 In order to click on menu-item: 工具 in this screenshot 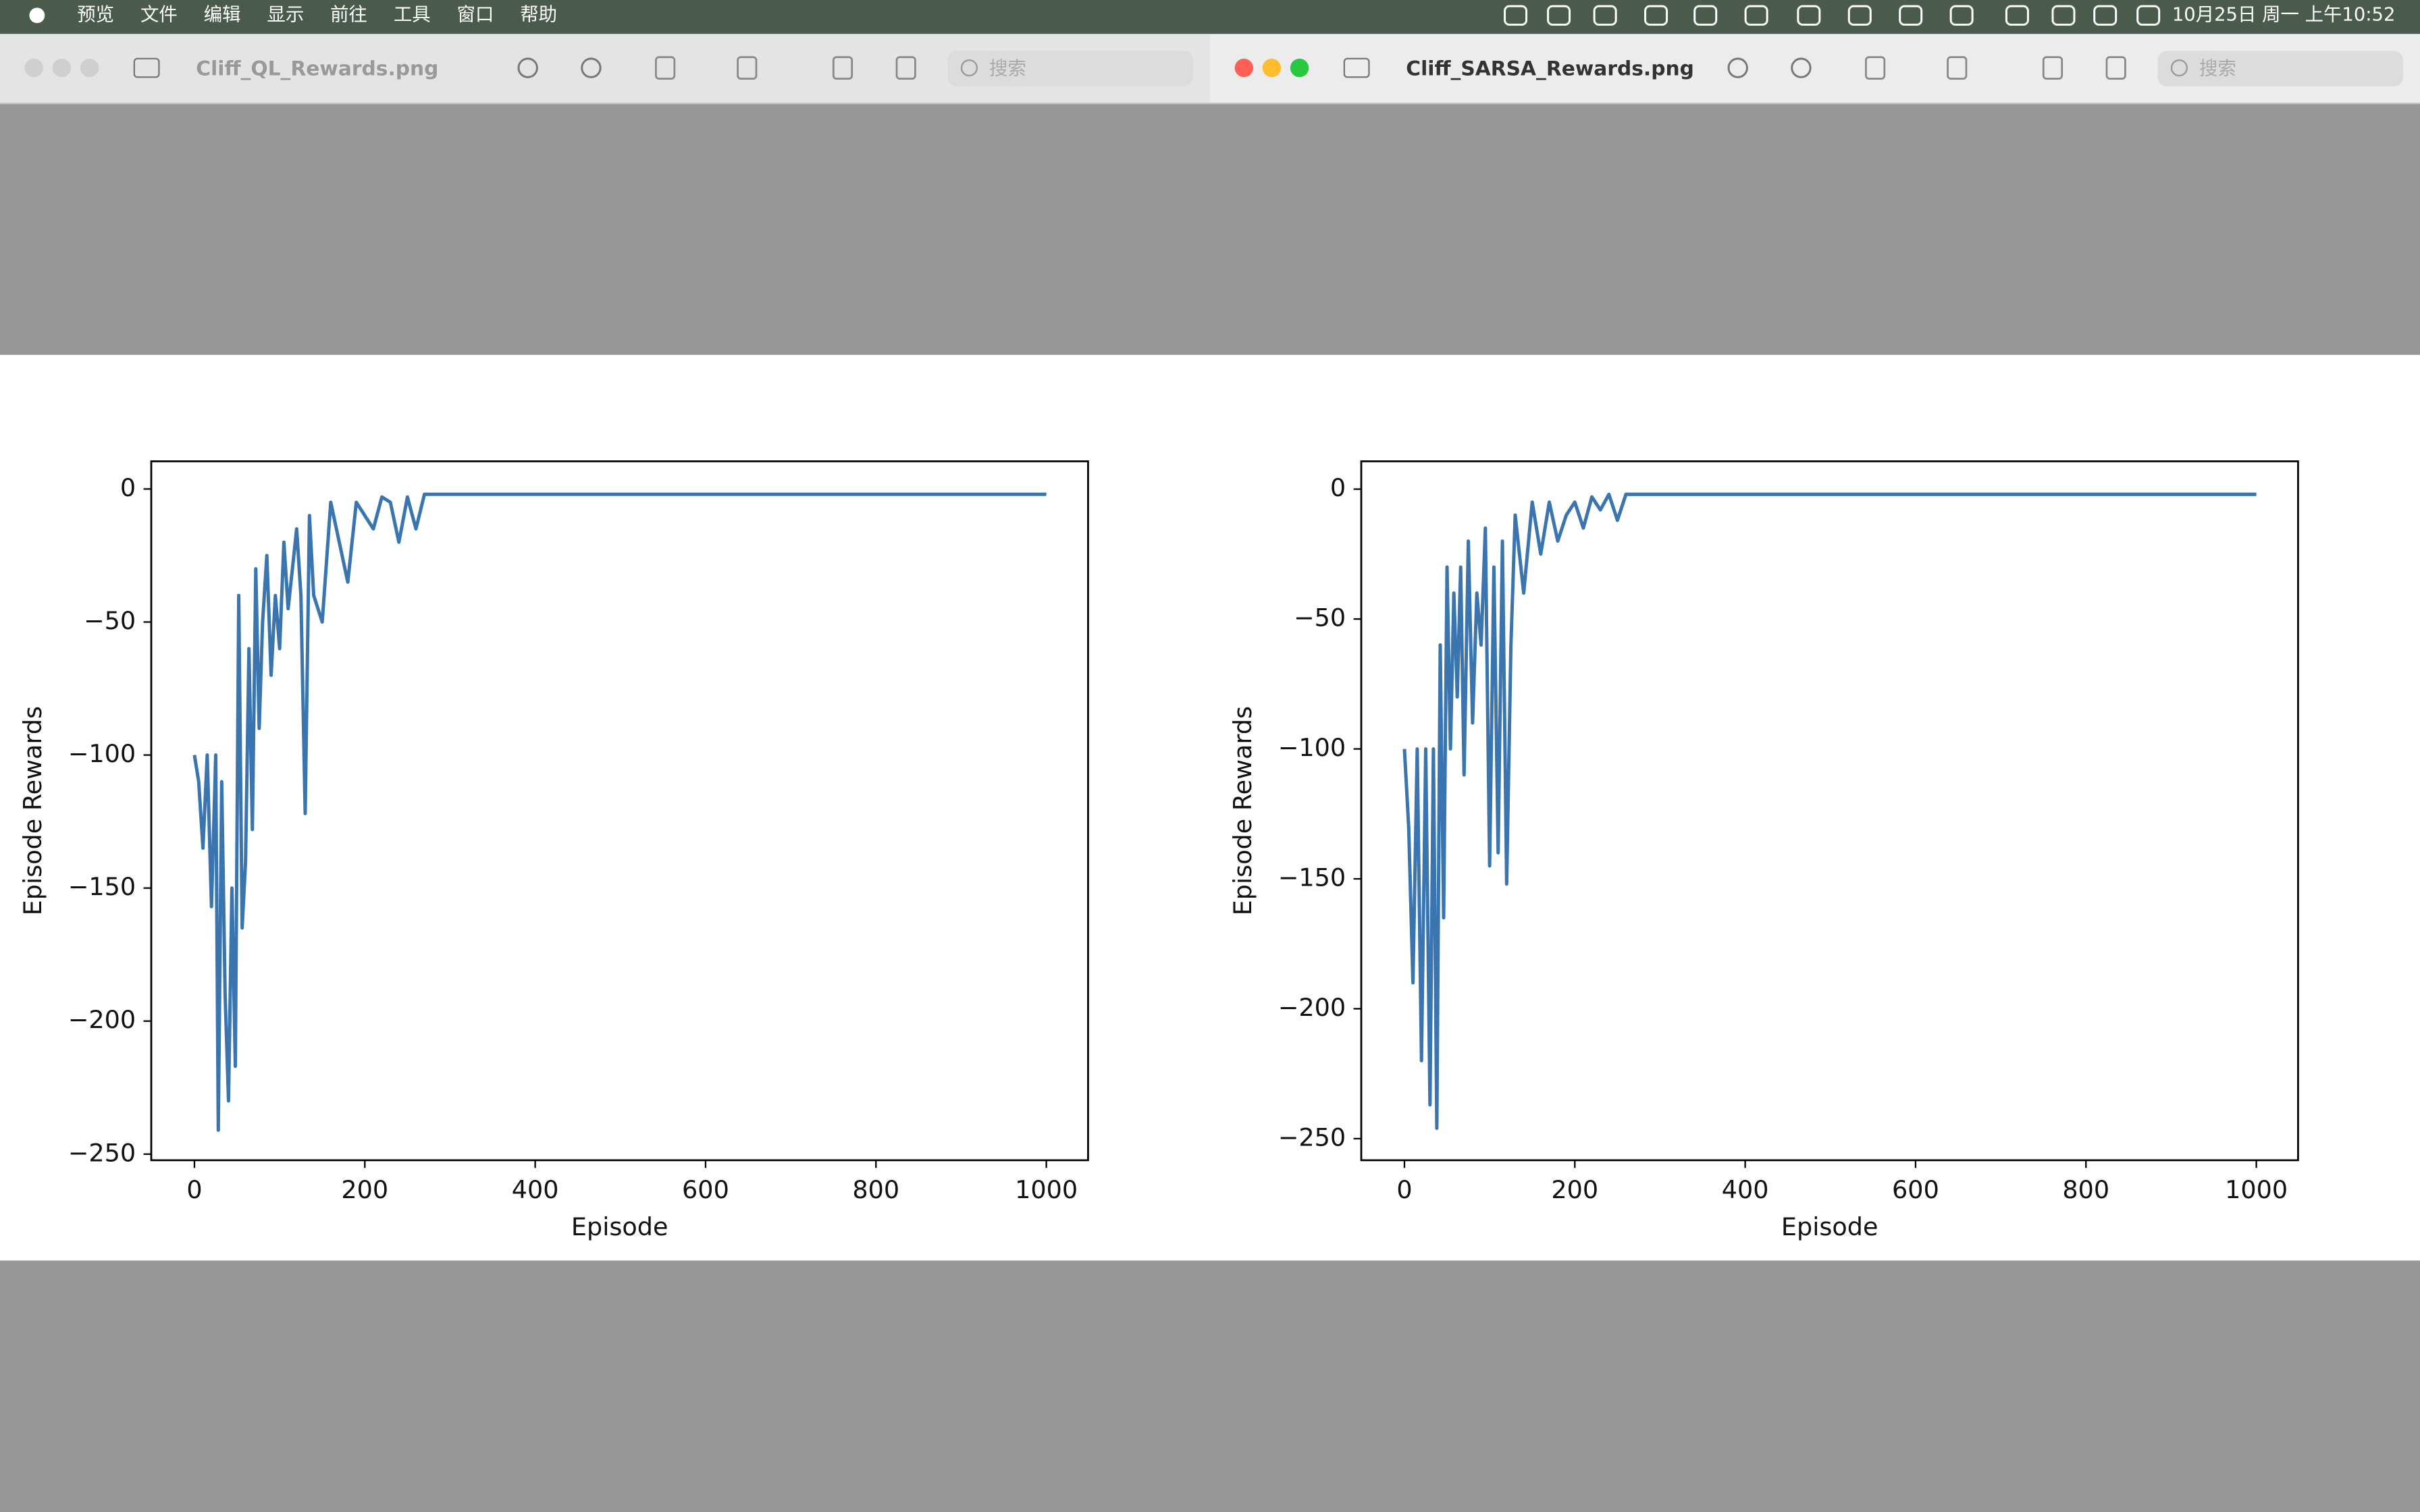, I will do `click(412, 14)`.